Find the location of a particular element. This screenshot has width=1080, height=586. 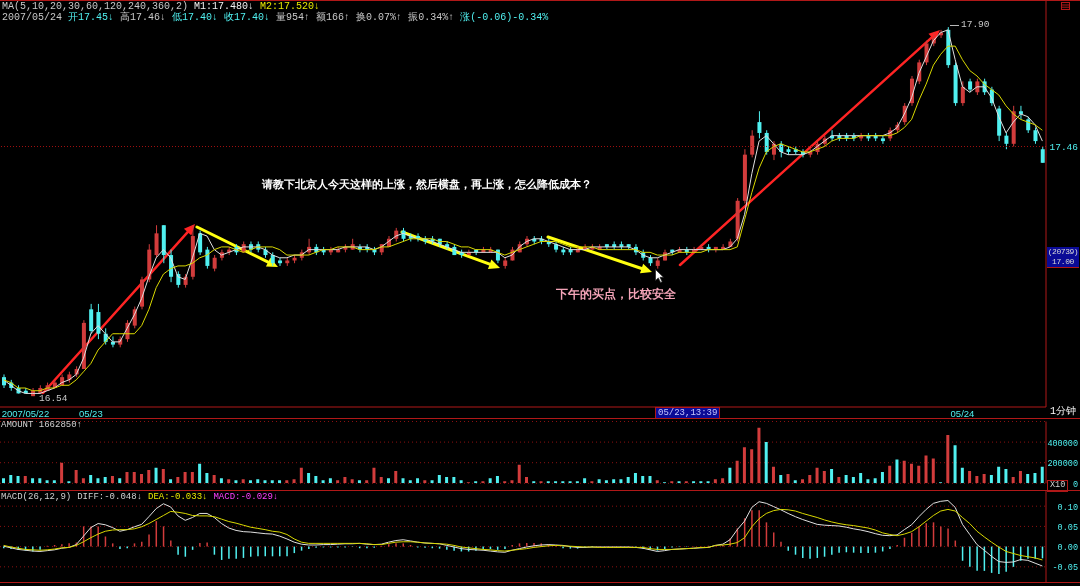

annotation: MACD(26,12,9) is located at coordinates (36, 497).